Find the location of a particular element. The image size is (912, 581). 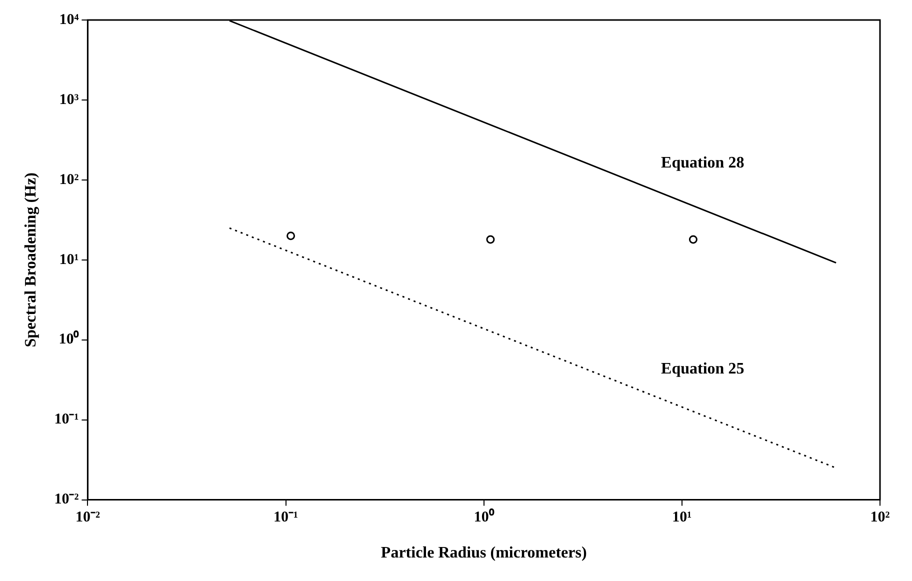

y-tick-label: 10⁴ is located at coordinates (69, 20).